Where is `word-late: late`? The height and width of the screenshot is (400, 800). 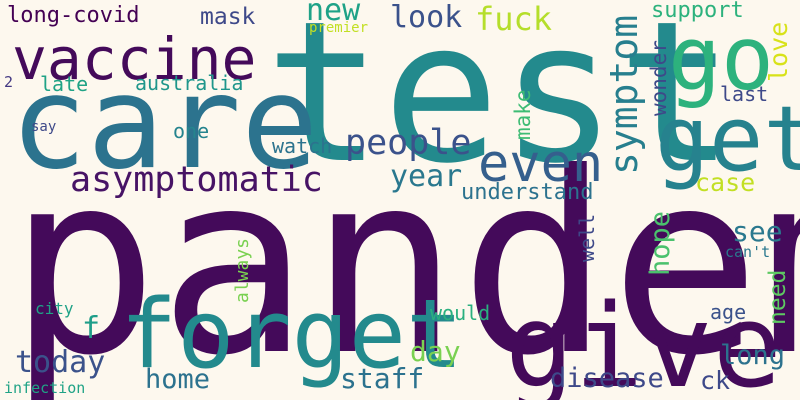 word-late: late is located at coordinates (64, 84).